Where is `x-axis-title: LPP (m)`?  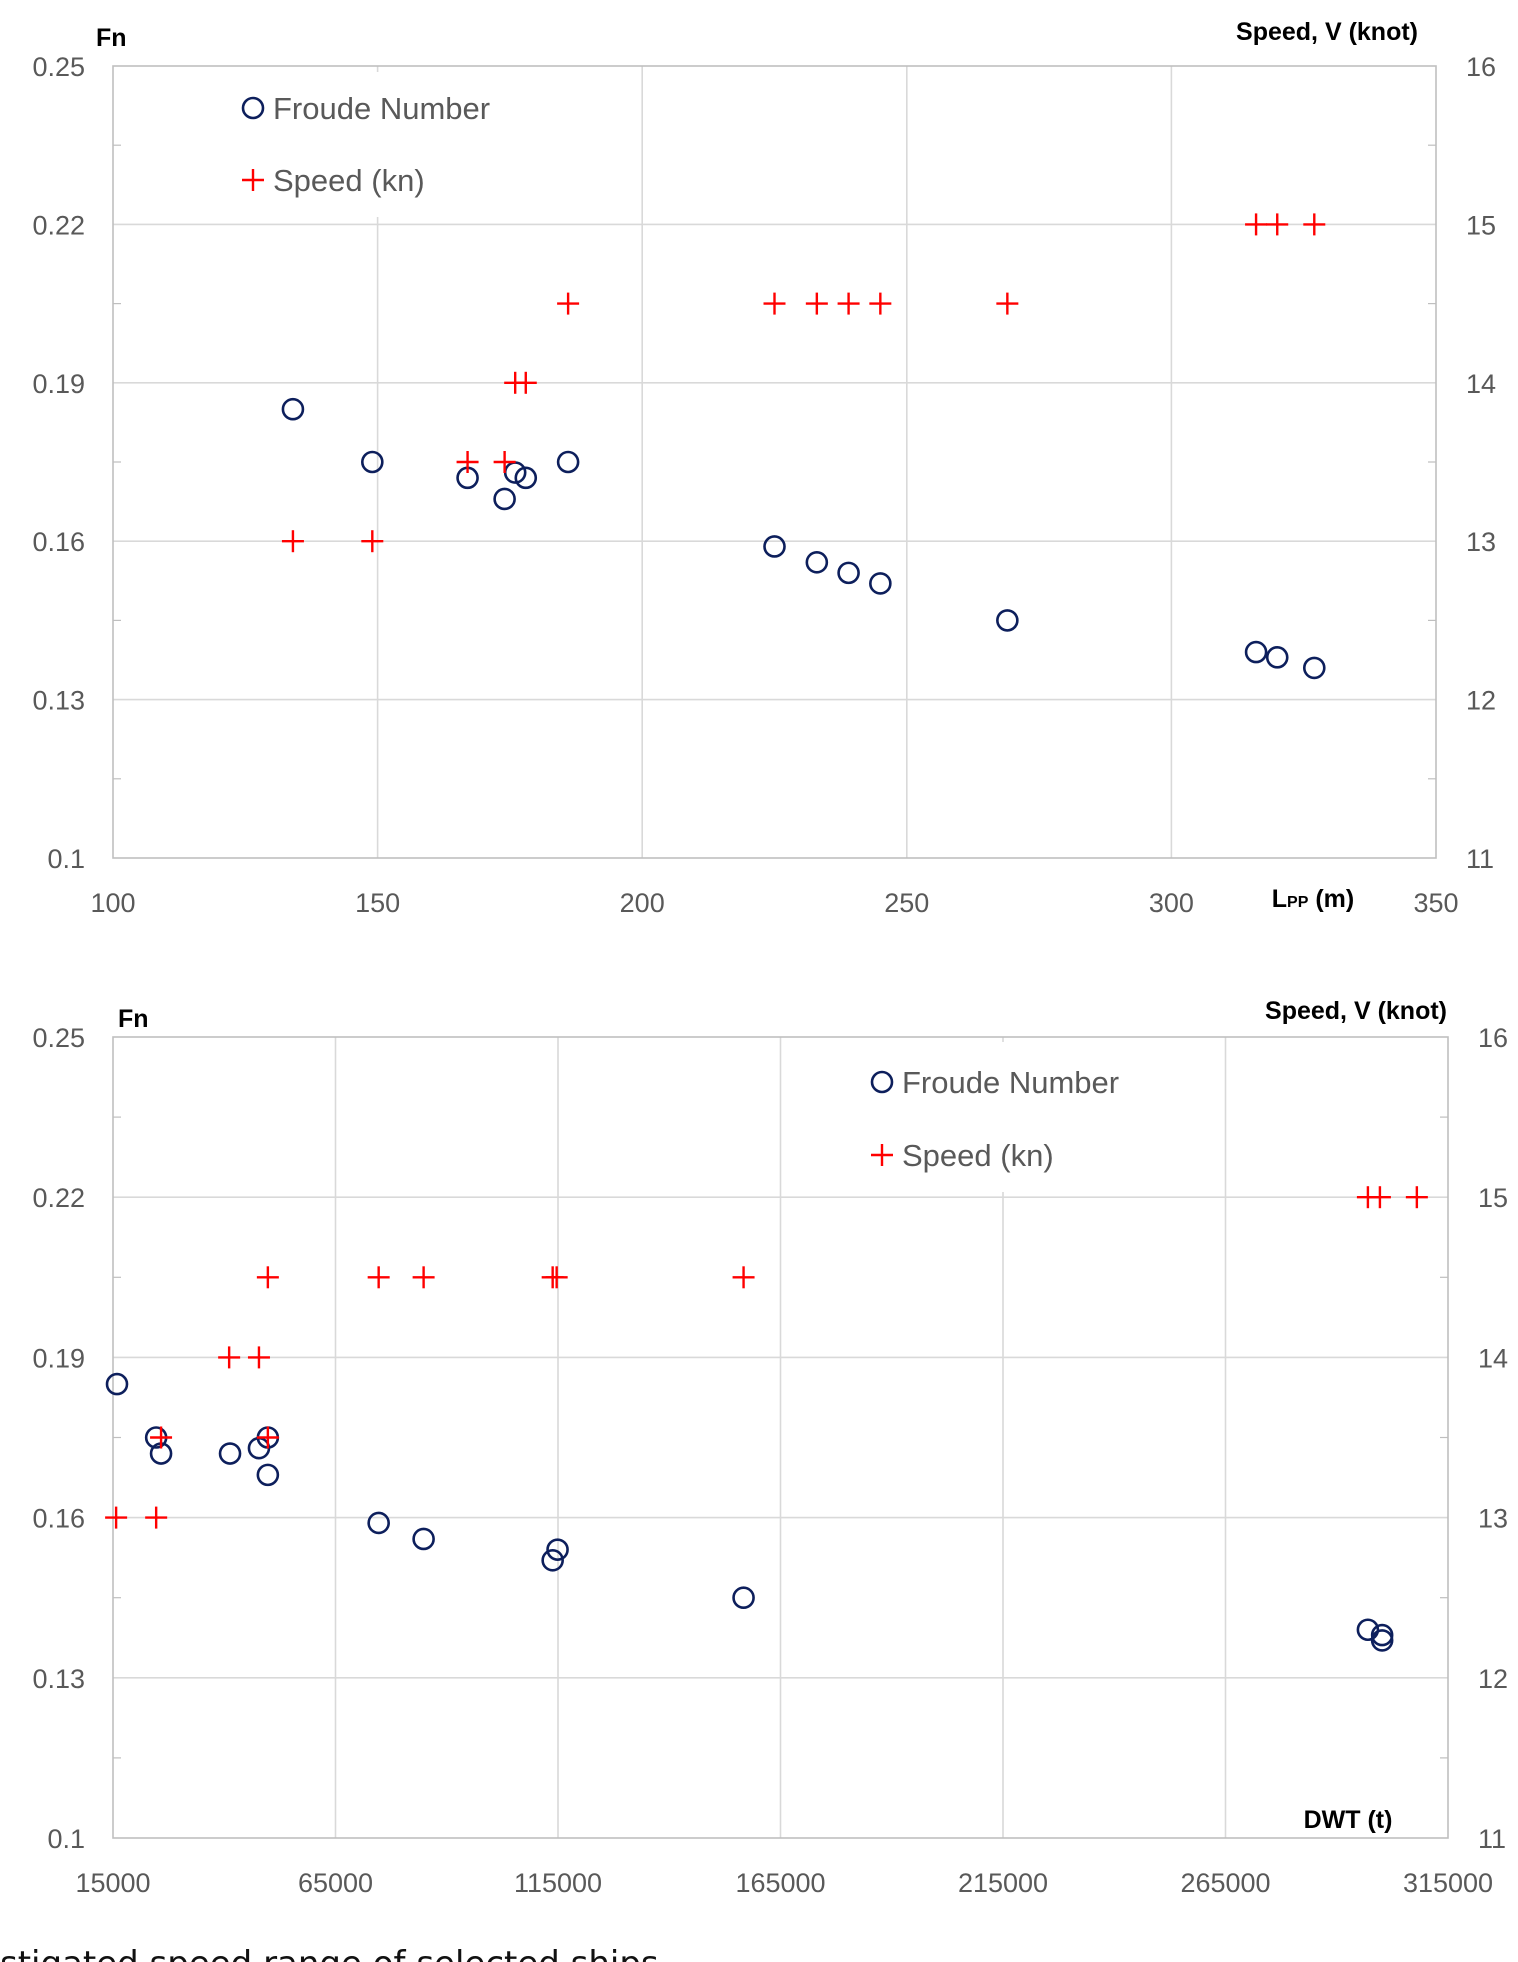 x-axis-title: LPP (m) is located at coordinates (1313, 899).